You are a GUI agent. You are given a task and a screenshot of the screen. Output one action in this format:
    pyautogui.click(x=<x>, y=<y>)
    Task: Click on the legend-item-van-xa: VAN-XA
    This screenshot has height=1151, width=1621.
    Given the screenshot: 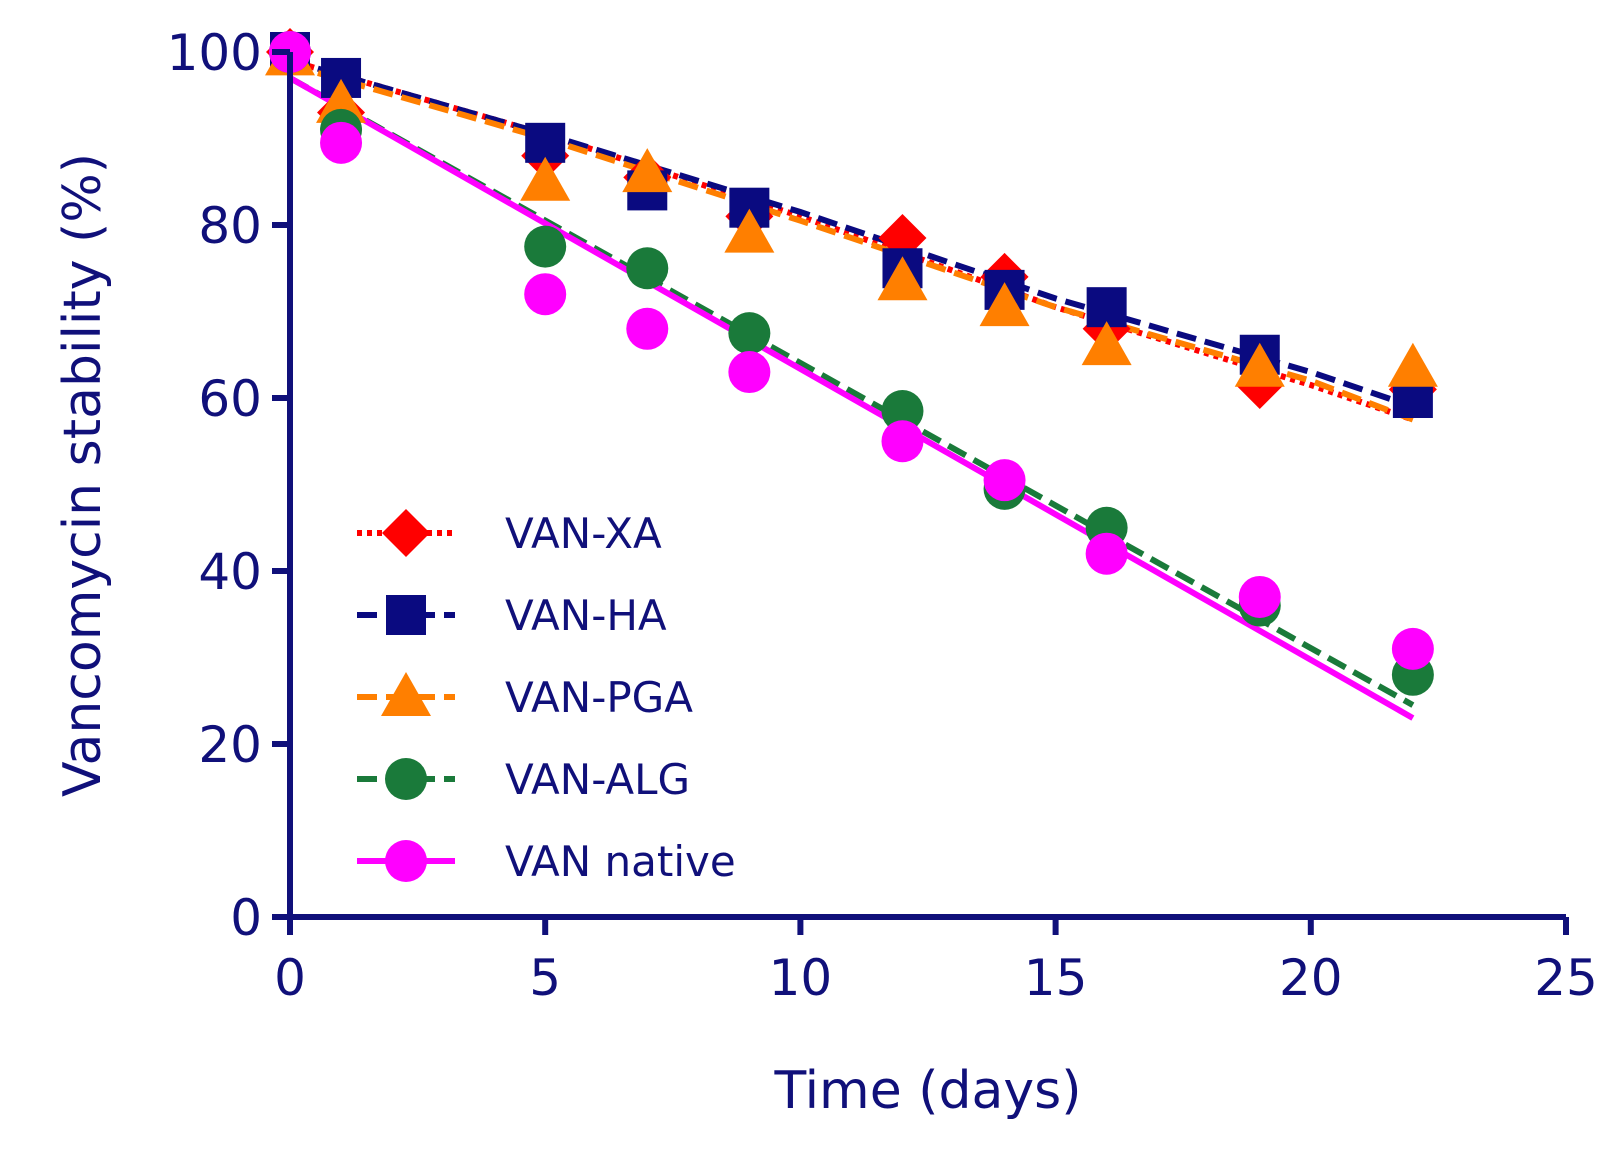 What is the action you would take?
    pyautogui.click(x=509, y=533)
    